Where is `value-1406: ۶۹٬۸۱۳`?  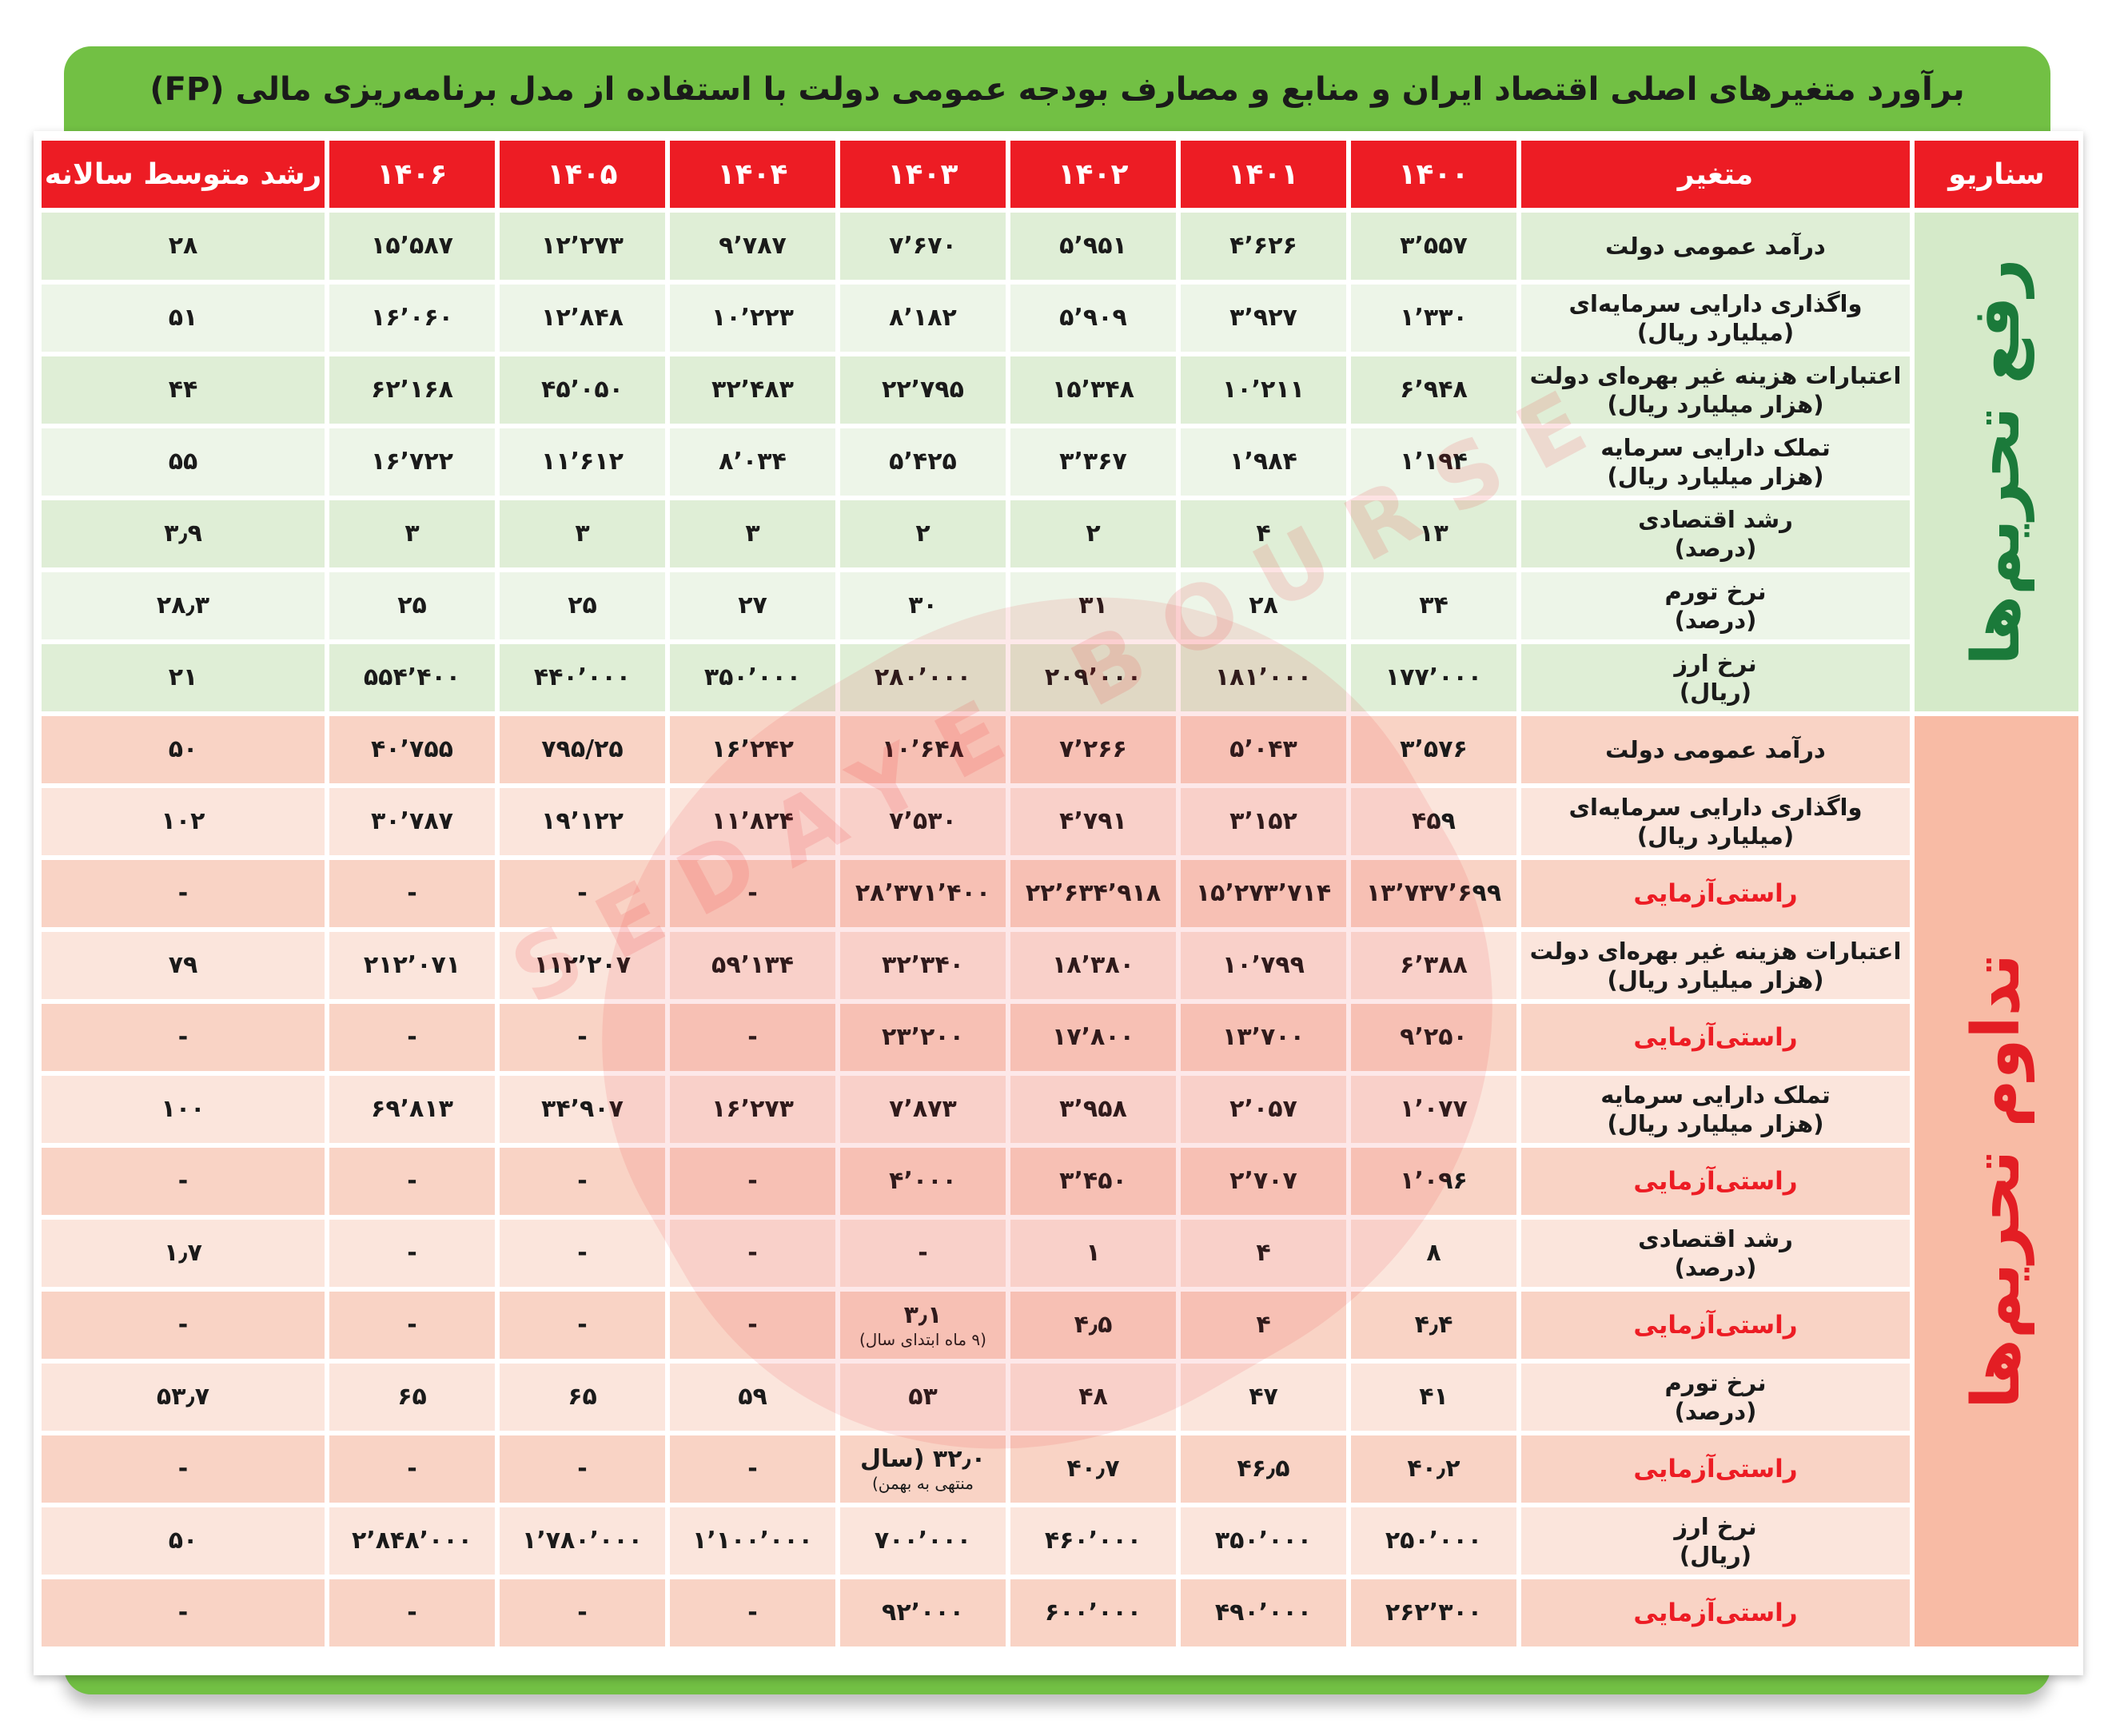 value-1406: ۶۹٬۸۱۳ is located at coordinates (412, 1109).